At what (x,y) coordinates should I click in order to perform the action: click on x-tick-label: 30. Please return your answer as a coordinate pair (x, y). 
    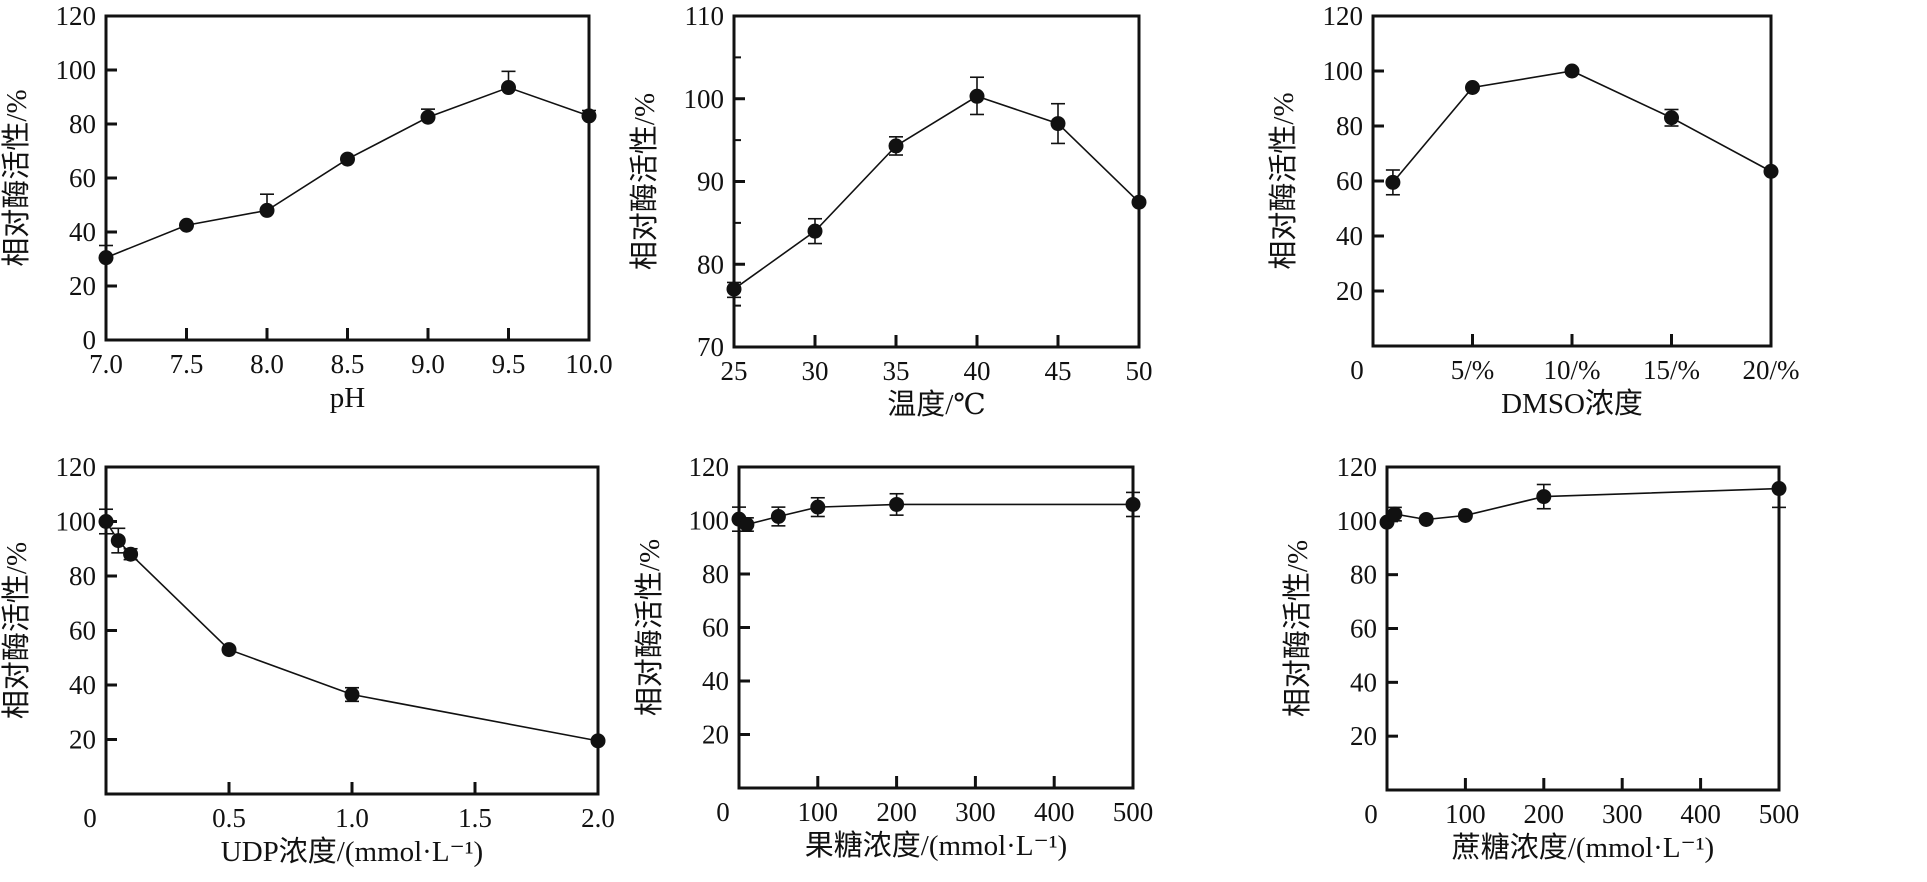
    Looking at the image, I should click on (815, 371).